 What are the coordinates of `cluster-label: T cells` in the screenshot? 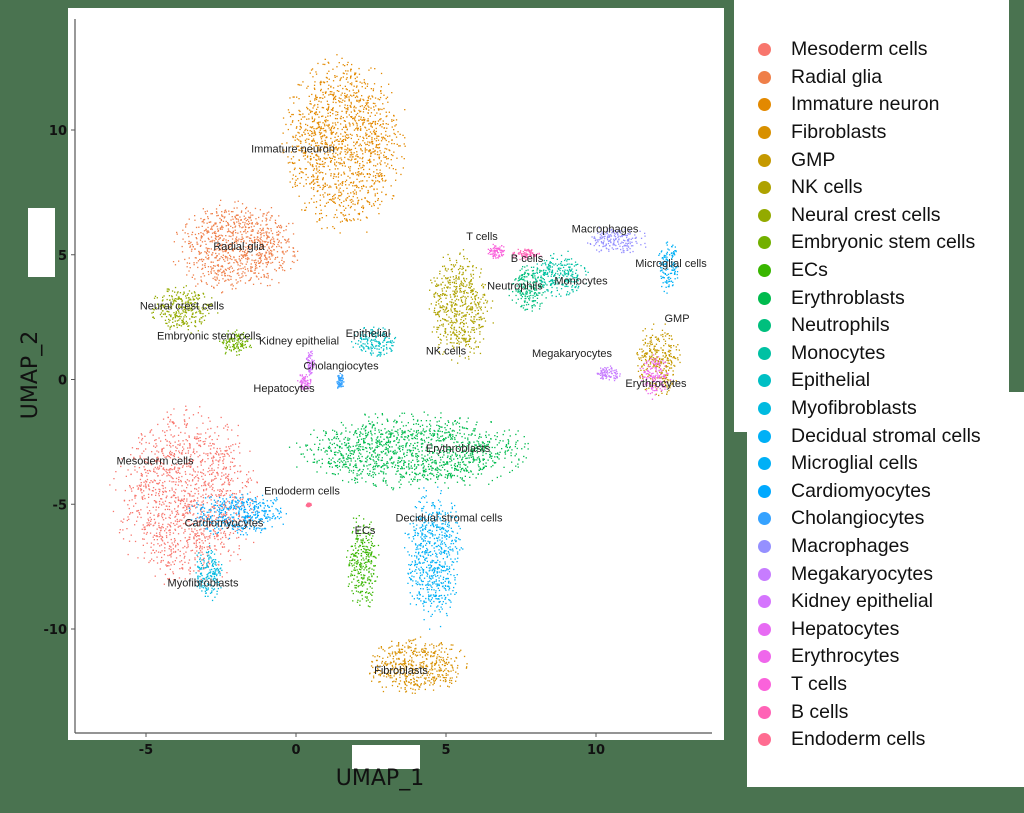 It's located at (482, 237).